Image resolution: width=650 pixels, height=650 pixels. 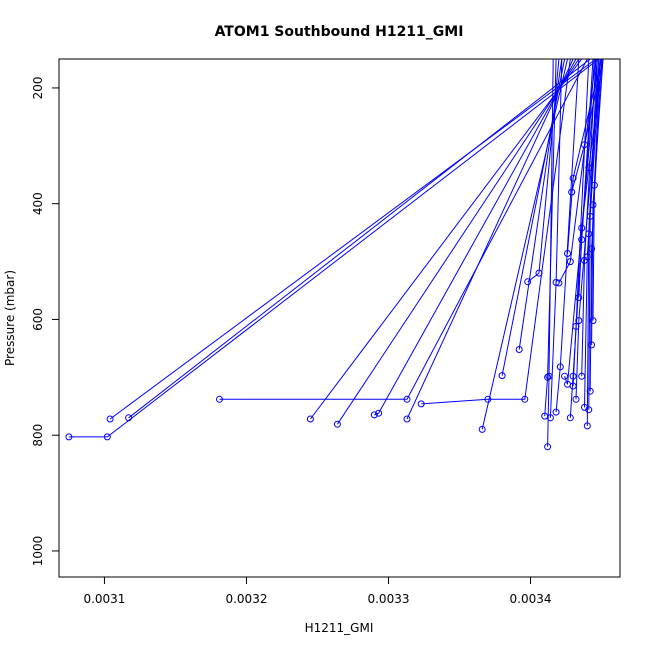 What do you see at coordinates (246, 599) in the screenshot?
I see `x-tick-label: 0.0032` at bounding box center [246, 599].